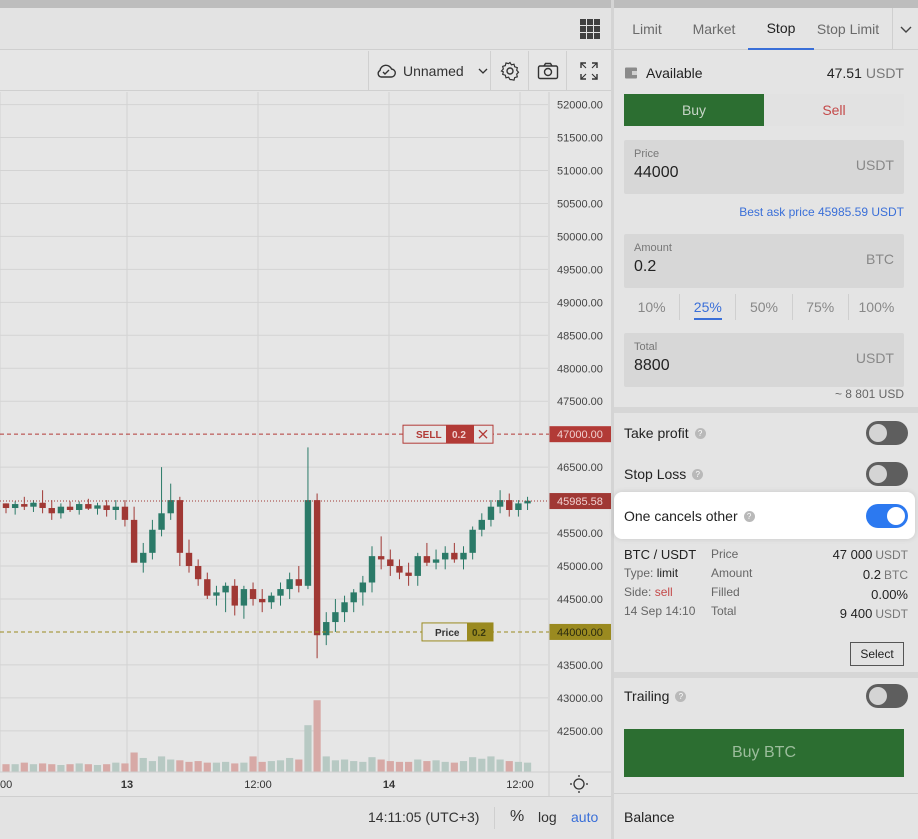 The height and width of the screenshot is (839, 918). What do you see at coordinates (764, 515) in the screenshot?
I see `oco-highlight-card: One cancels other ?` at bounding box center [764, 515].